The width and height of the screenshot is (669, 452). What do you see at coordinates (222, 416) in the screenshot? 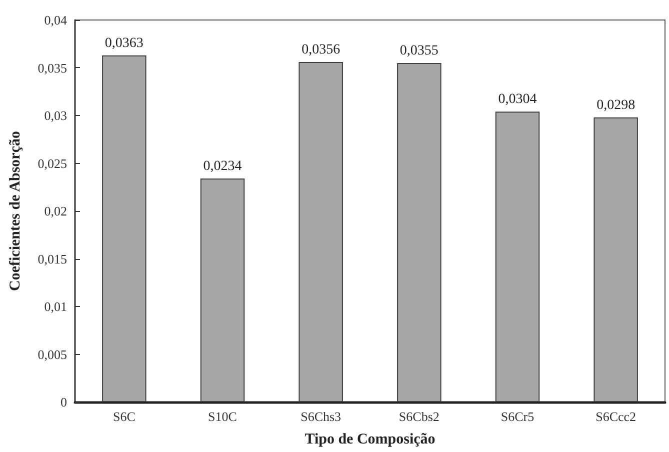
I see `x-tick-label: S10C` at bounding box center [222, 416].